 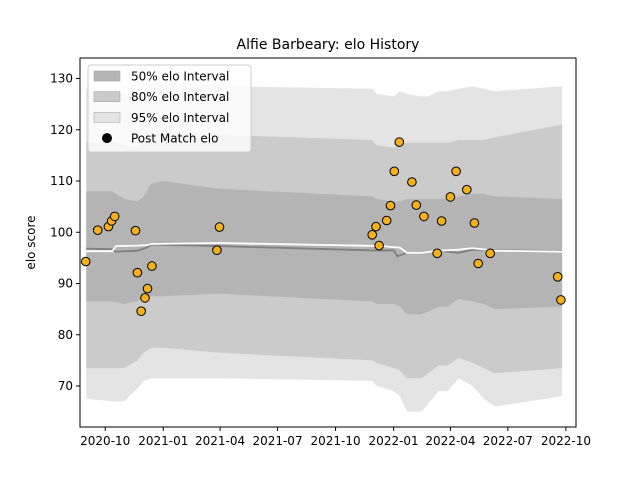 I want to click on y-tick-label: 80, so click(x=65, y=335).